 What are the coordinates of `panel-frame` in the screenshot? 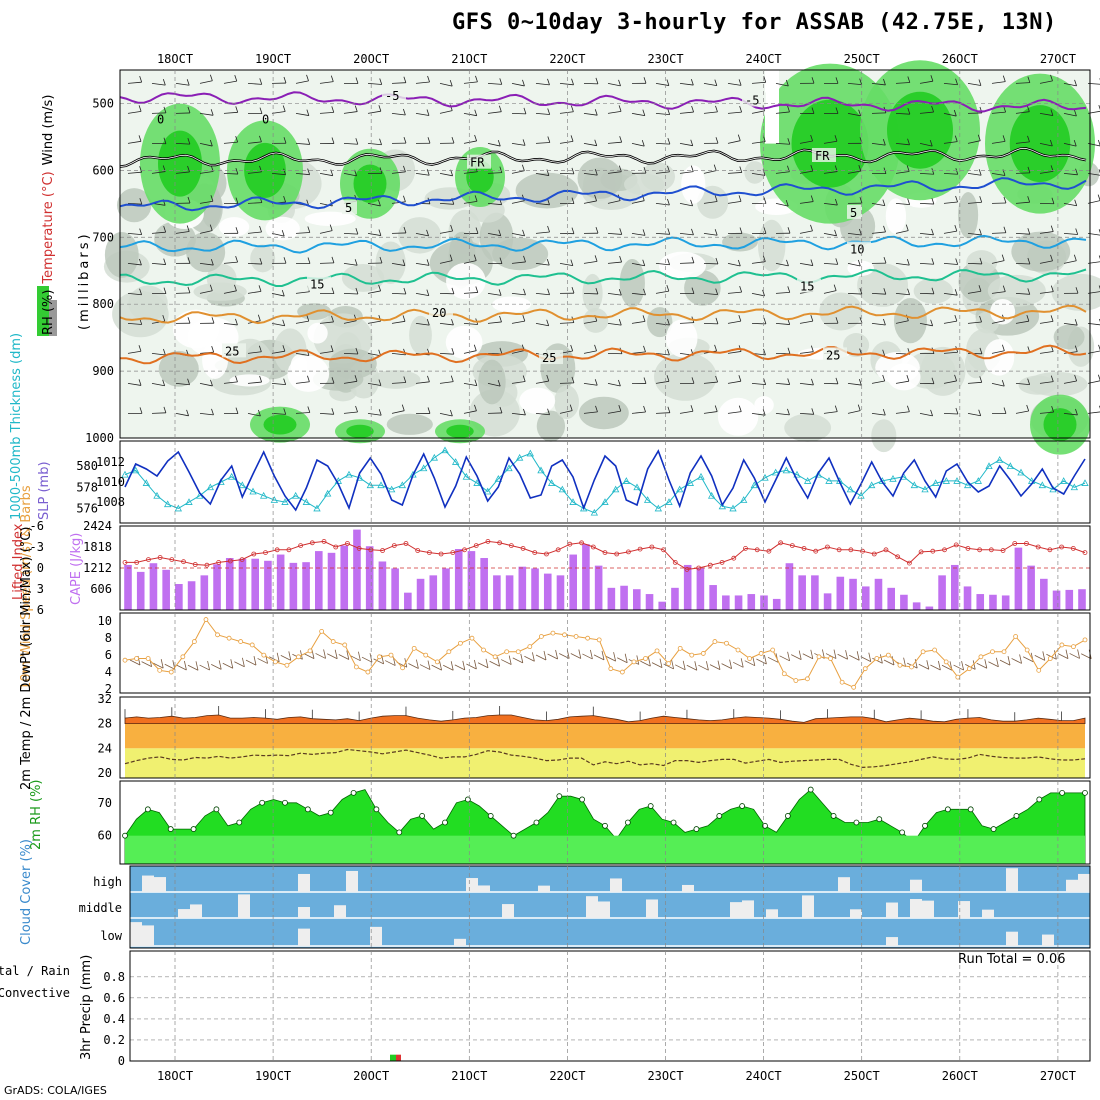 It's located at (605, 482).